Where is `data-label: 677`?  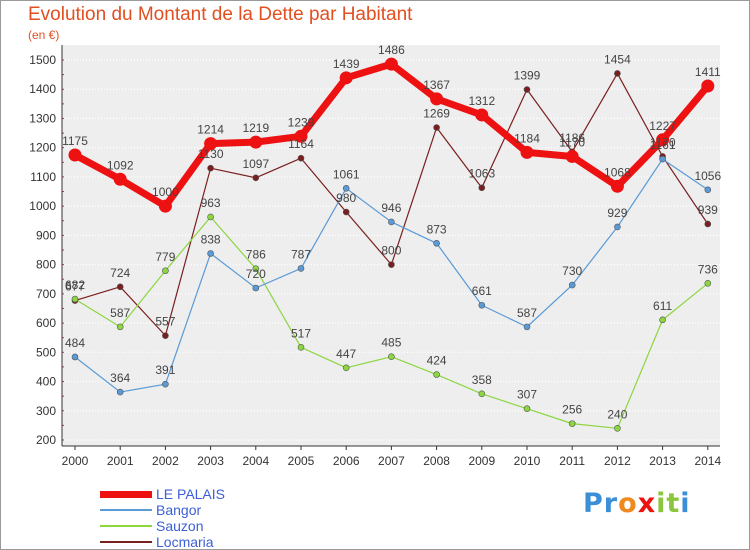 data-label: 677 is located at coordinates (75, 287).